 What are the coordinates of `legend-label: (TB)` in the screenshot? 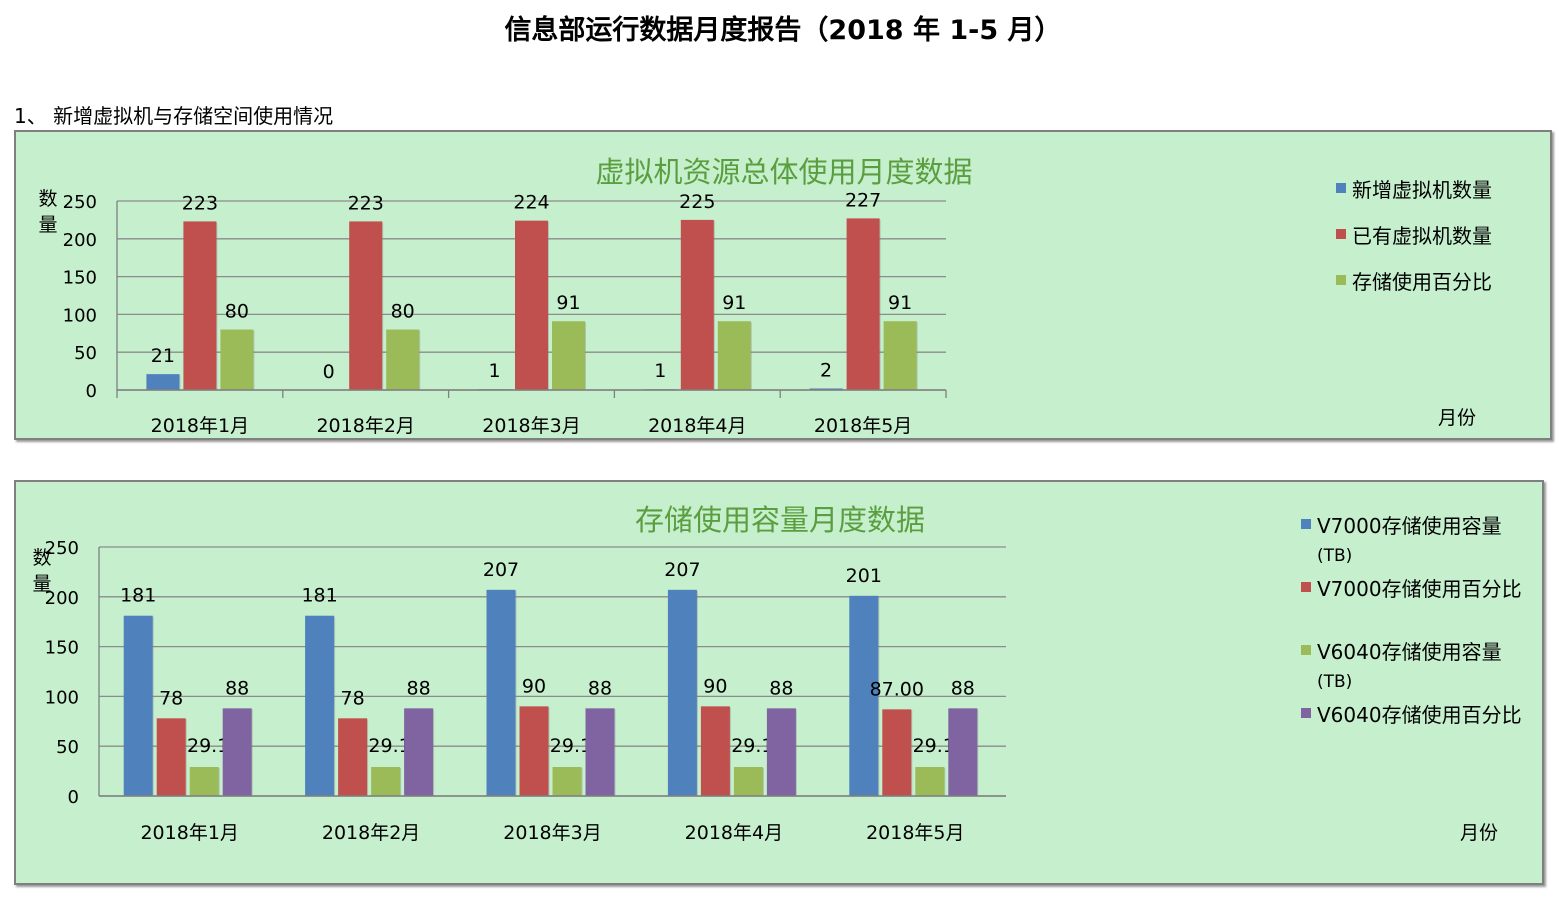 It's located at (1334, 556).